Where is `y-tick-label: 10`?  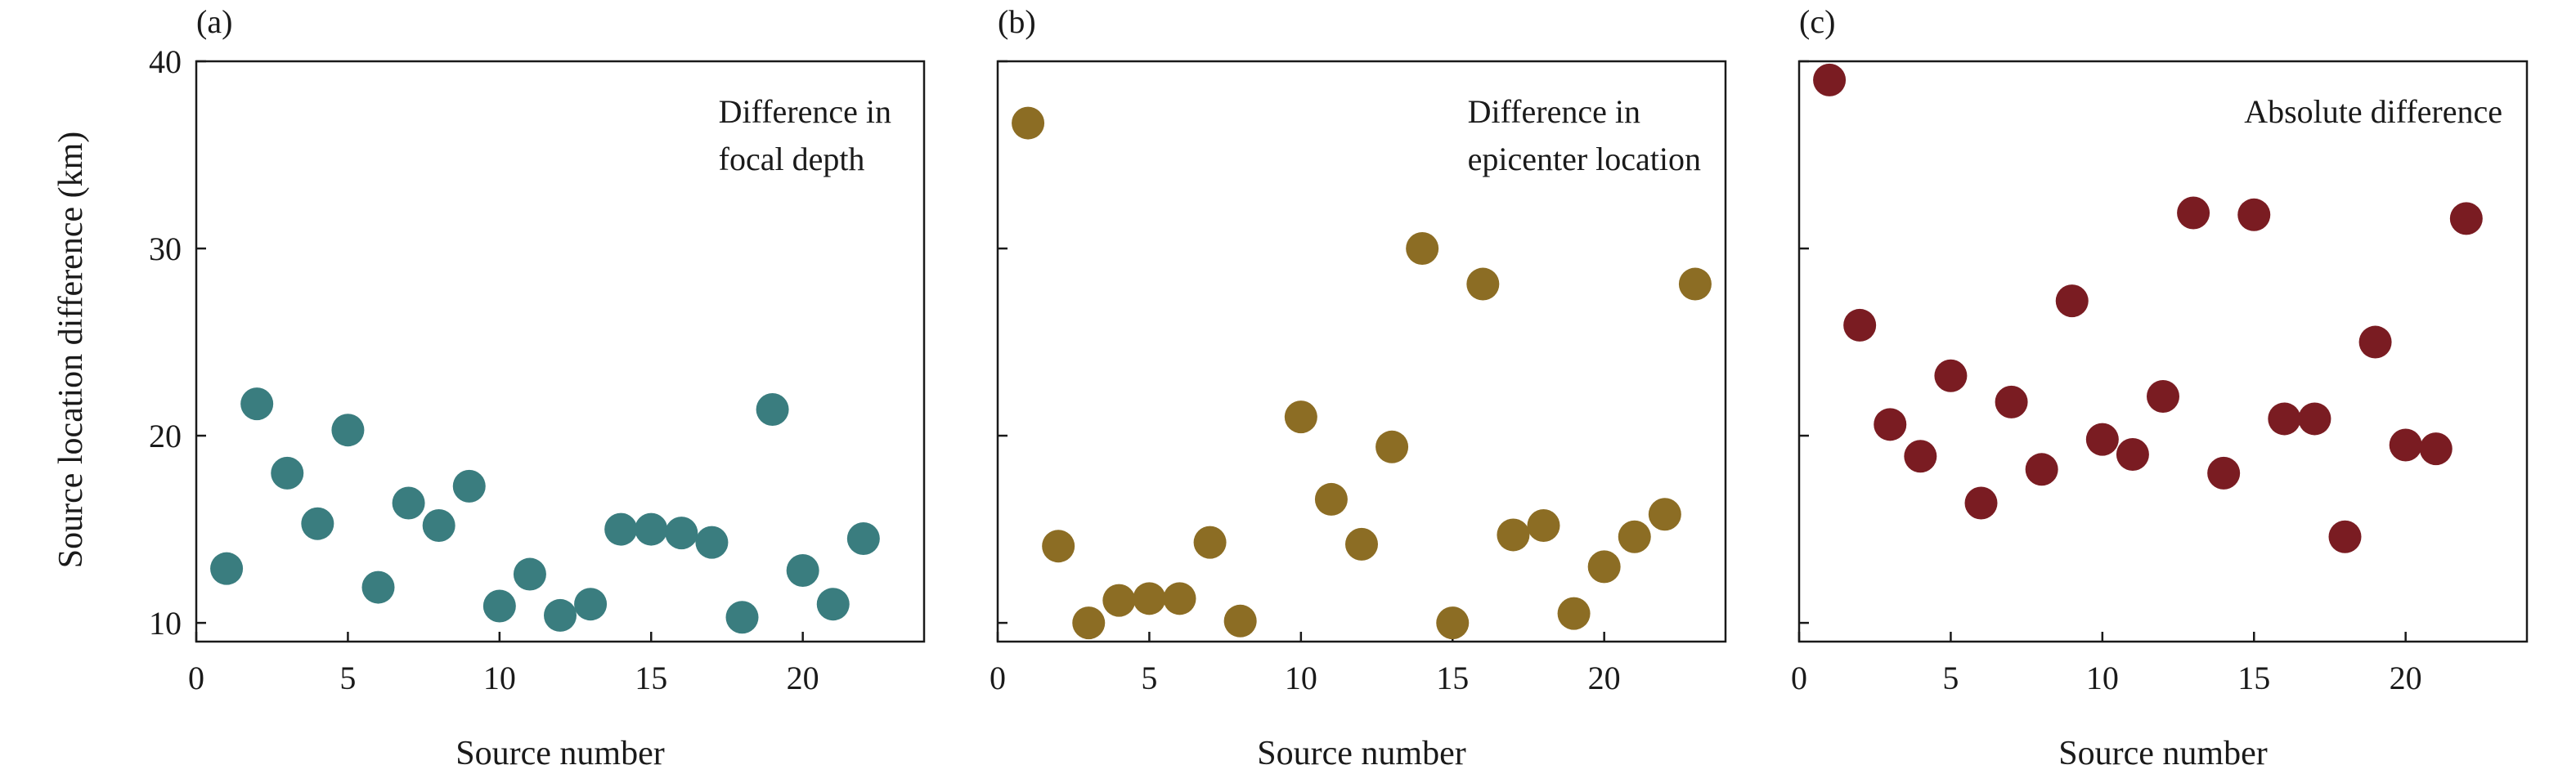
y-tick-label: 10 is located at coordinates (165, 623).